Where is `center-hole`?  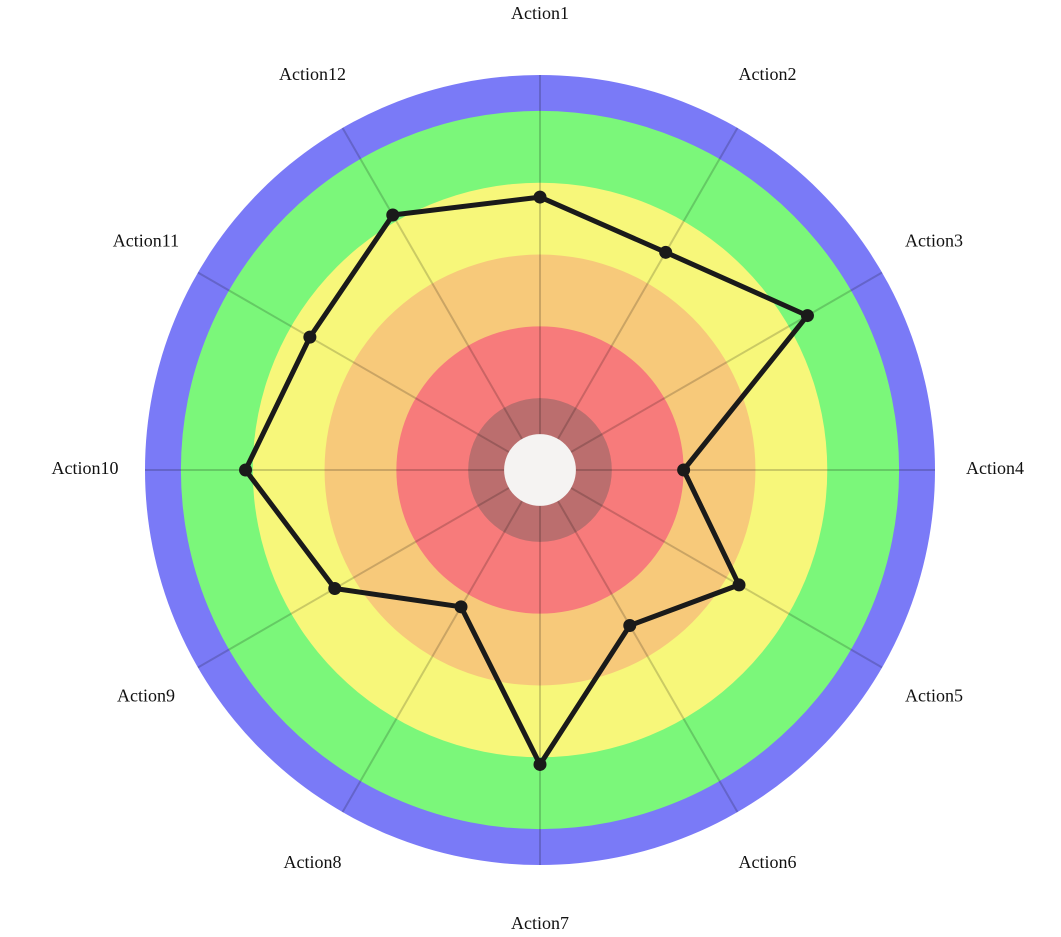 center-hole is located at coordinates (540, 470).